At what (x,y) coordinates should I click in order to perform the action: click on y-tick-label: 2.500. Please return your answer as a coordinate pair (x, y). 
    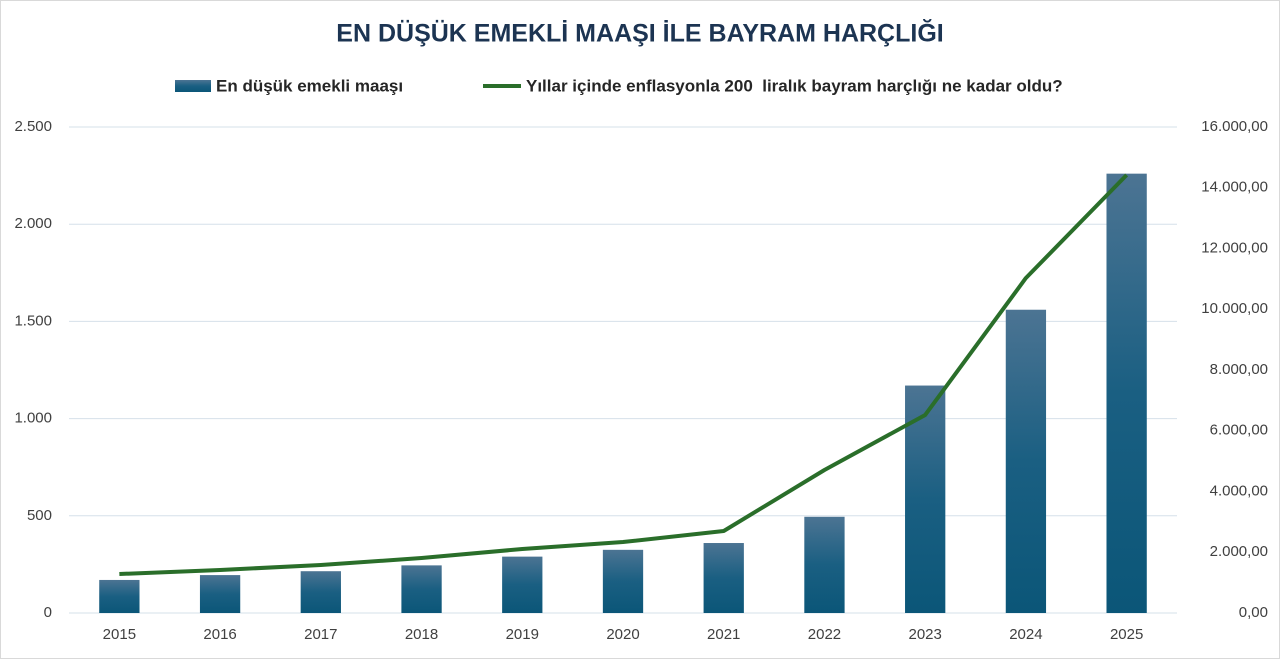
    Looking at the image, I should click on (33, 126).